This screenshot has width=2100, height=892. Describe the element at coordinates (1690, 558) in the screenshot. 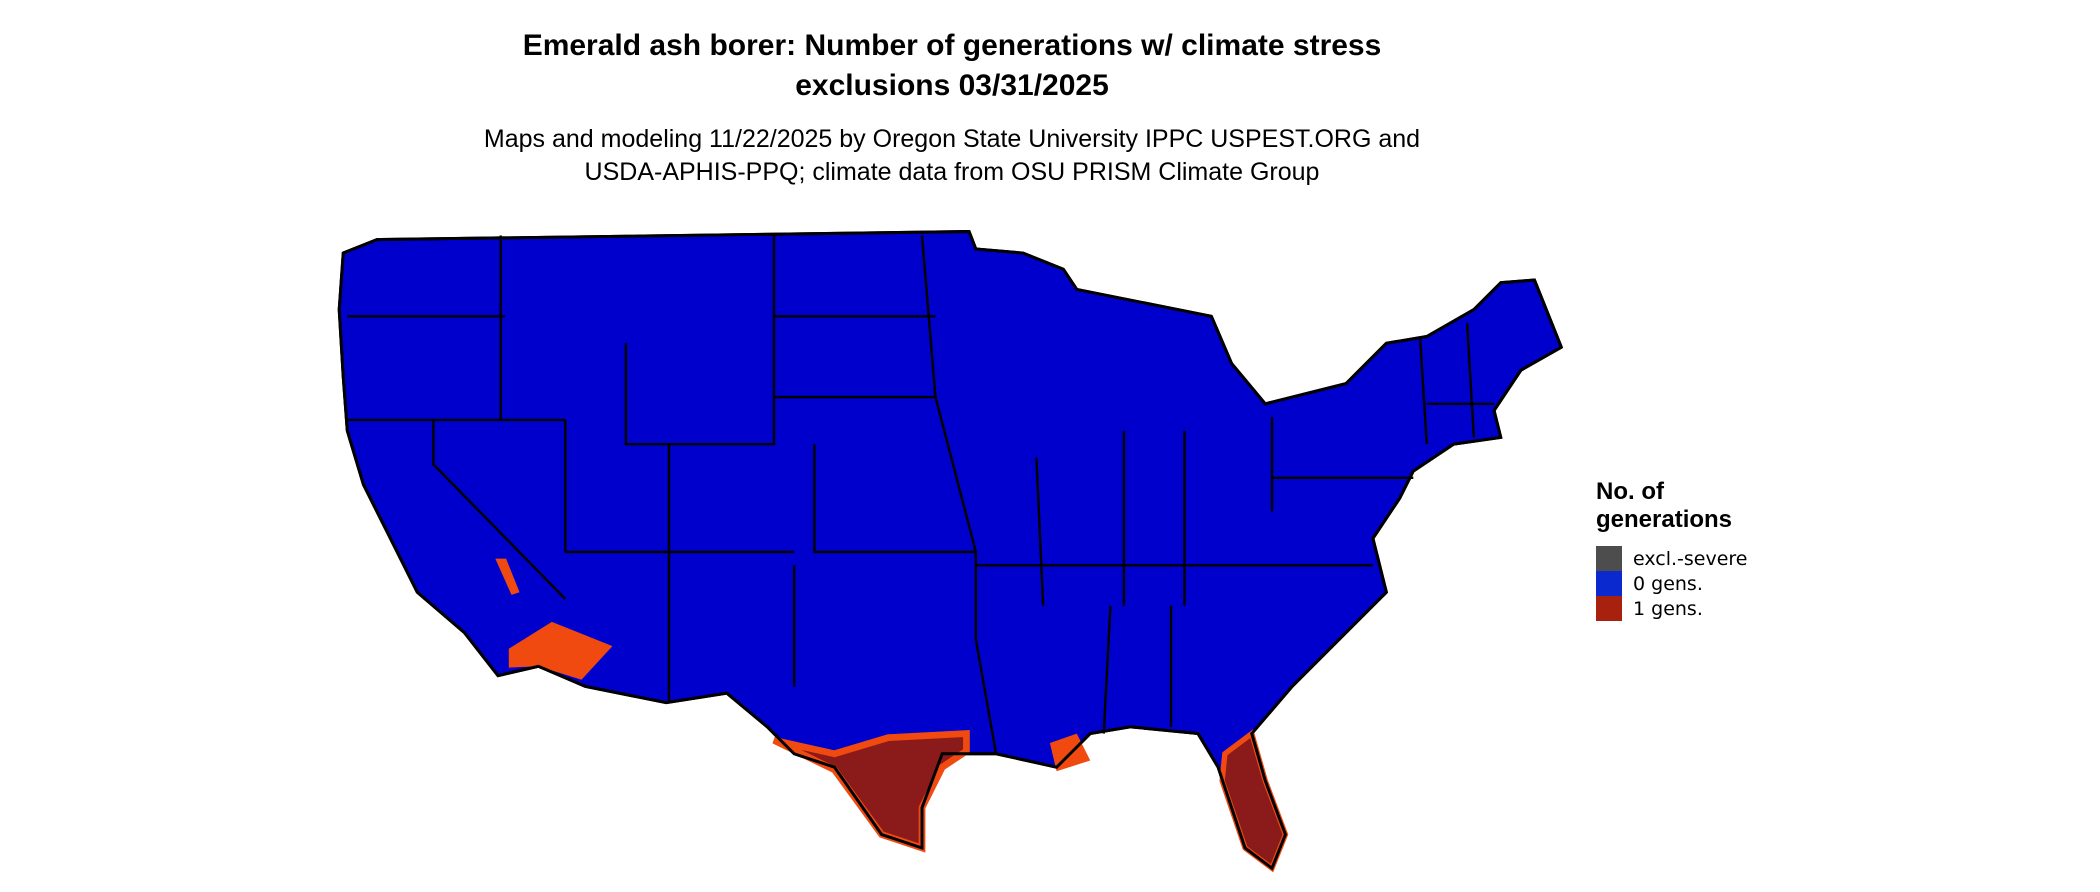

I see `legend-label: excl.-severe` at that location.